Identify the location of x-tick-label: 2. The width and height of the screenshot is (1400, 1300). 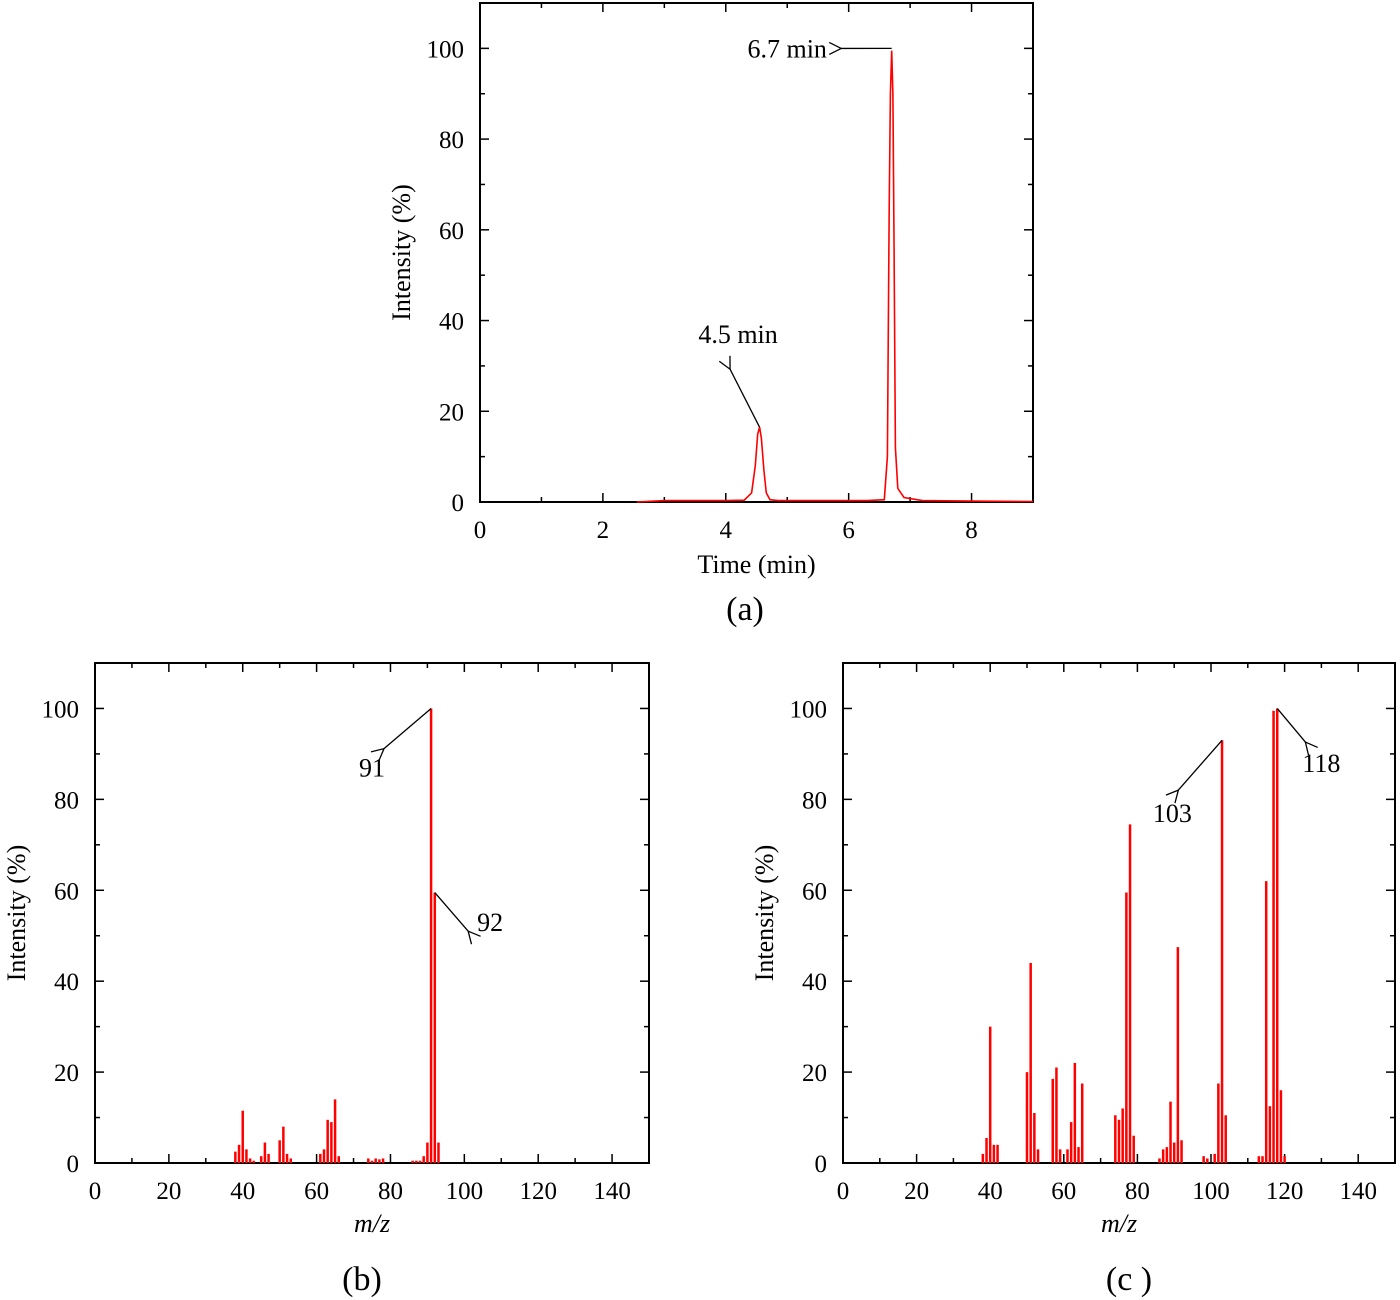
(603, 530).